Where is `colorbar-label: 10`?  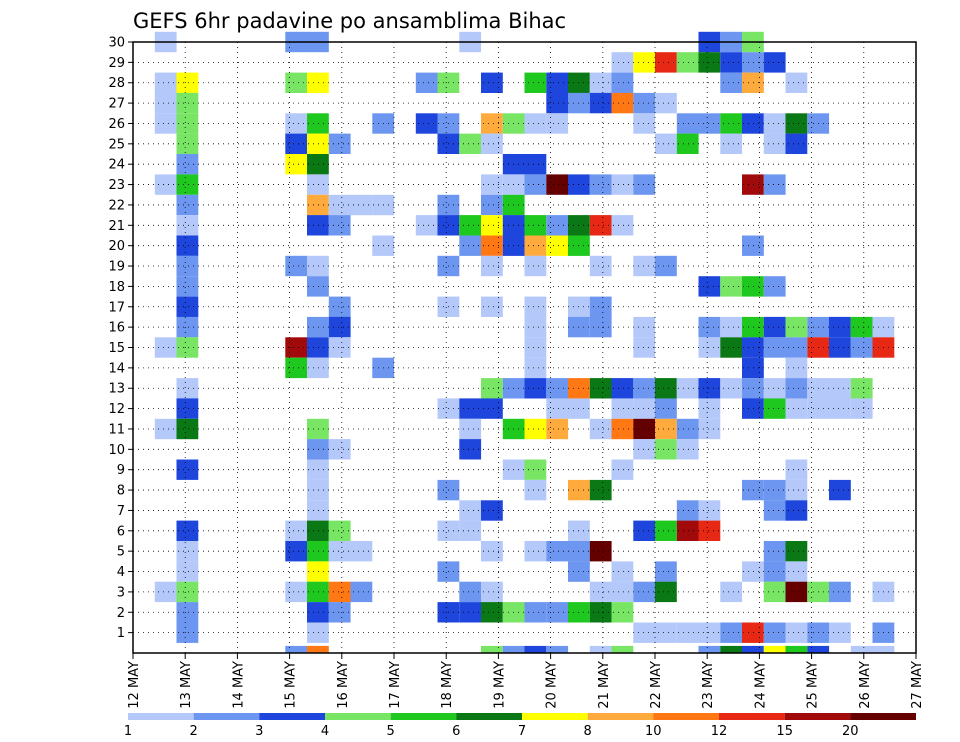 colorbar-label: 10 is located at coordinates (653, 731).